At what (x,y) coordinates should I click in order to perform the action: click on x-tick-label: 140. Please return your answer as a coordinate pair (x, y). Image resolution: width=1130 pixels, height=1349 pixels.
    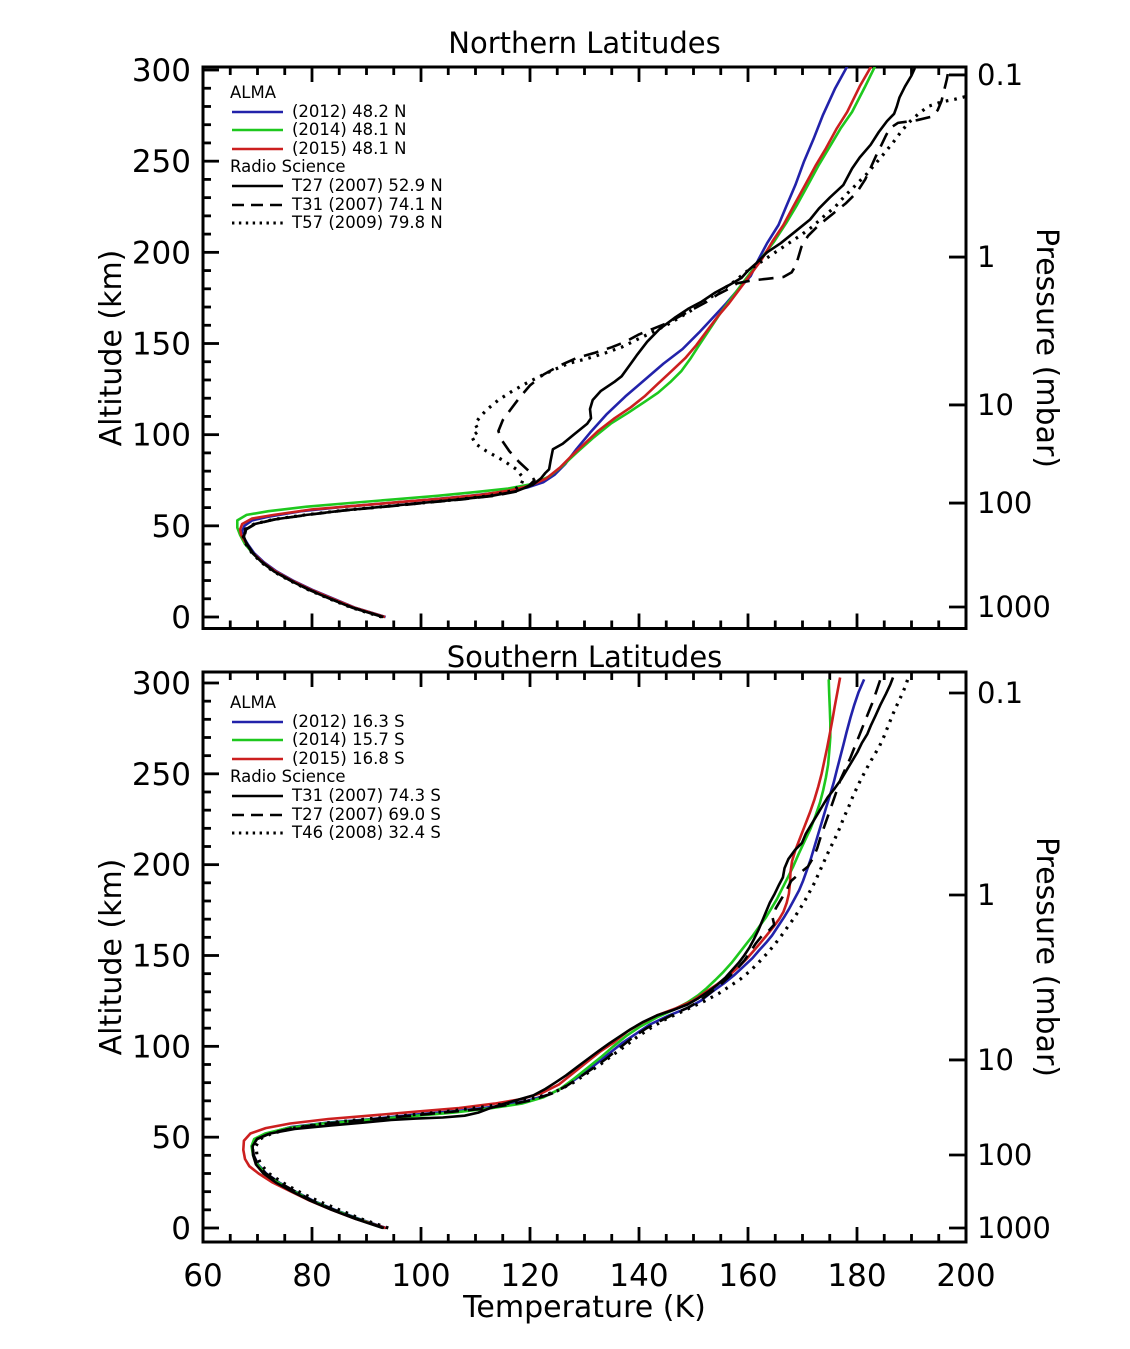
    Looking at the image, I should click on (638, 1276).